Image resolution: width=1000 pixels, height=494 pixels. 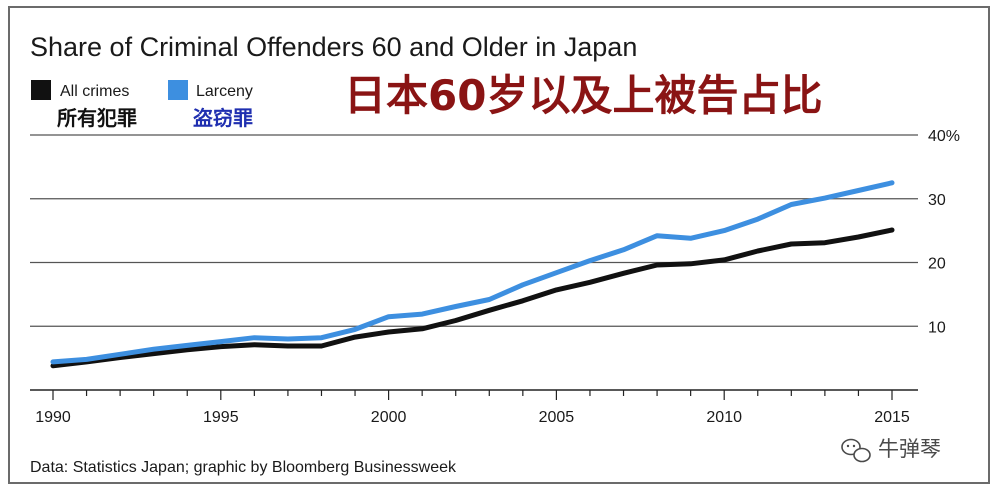 I want to click on legend-label-all-crimes-cn: 所有犯罪, so click(x=97, y=118).